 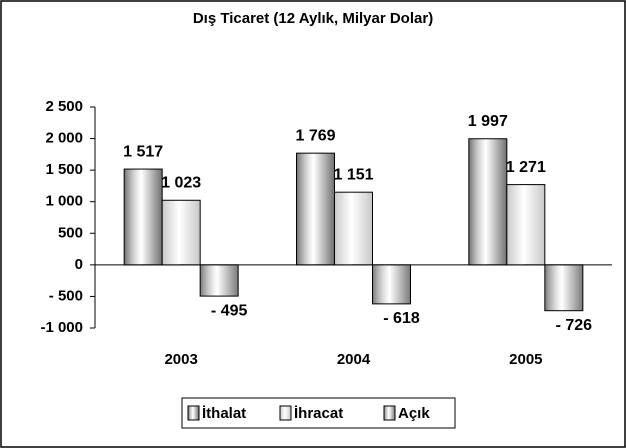 What do you see at coordinates (224, 413) in the screenshot?
I see `legend-label: İthalat` at bounding box center [224, 413].